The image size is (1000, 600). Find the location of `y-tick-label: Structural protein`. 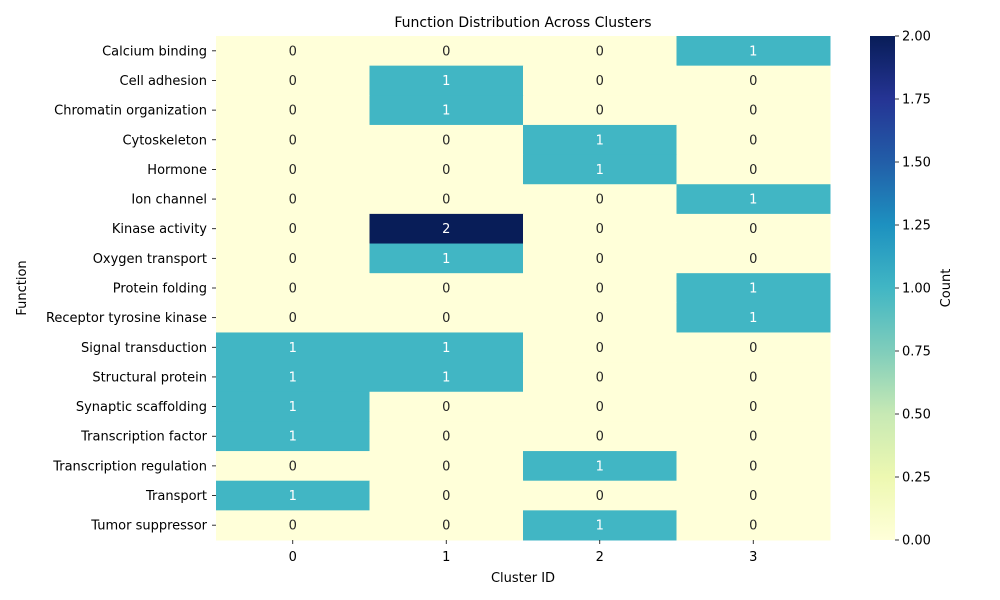

y-tick-label: Structural protein is located at coordinates (149, 377).